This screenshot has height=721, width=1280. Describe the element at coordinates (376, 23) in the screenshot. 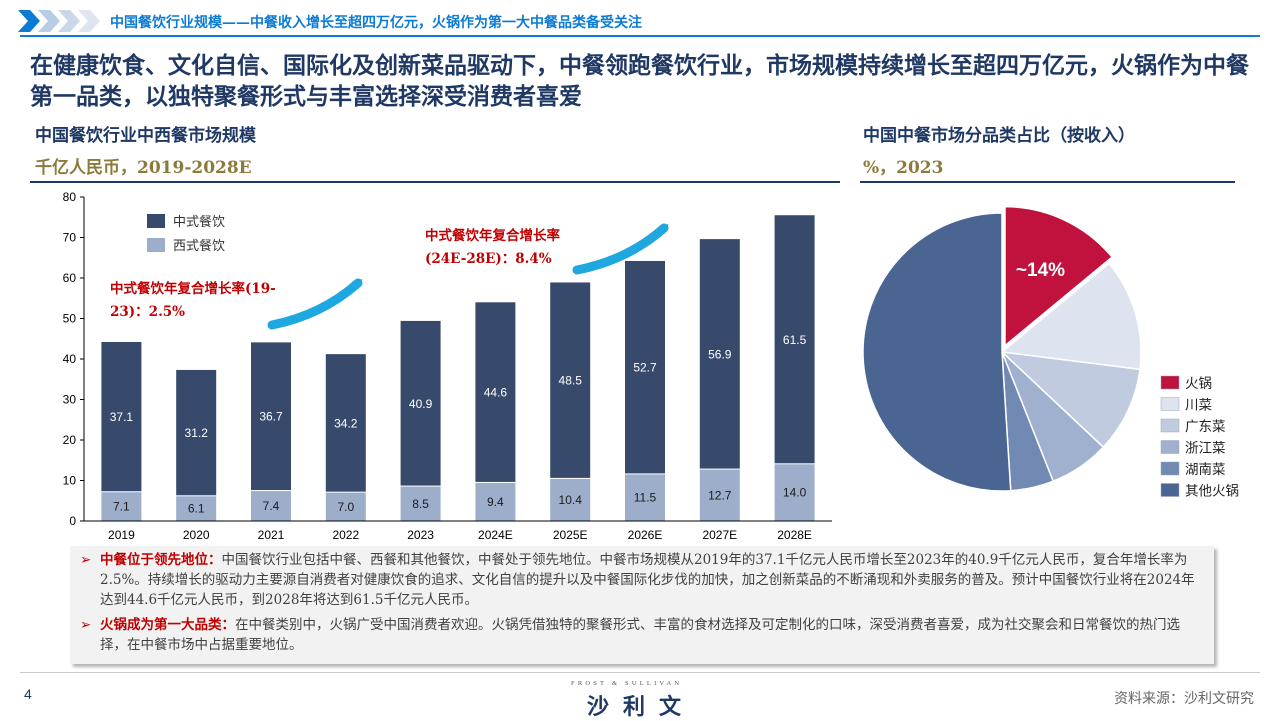

I see `slide-subtitle: 中国餐饮行业规模——中餐收入增长至超四万亿元，火锅作为第一大中餐品类备受关注` at that location.